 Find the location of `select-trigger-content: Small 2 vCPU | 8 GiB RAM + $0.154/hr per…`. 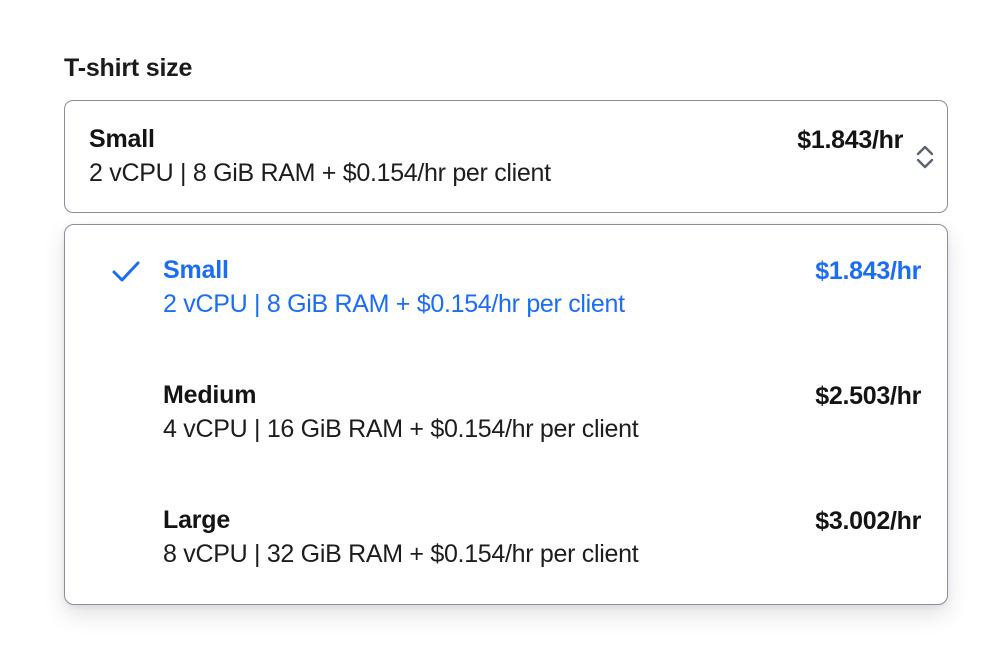

select-trigger-content: Small 2 vCPU | 8 GiB RAM + $0.154/hr per… is located at coordinates (484, 156).